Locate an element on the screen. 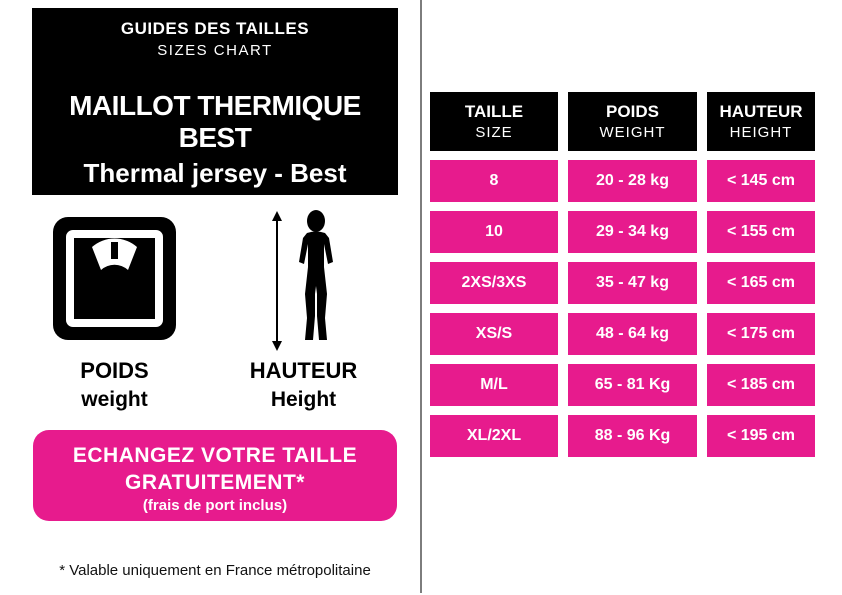 Image resolution: width=842 pixels, height=595 pixels. weight-legend-fr: POIDS is located at coordinates (114, 370).